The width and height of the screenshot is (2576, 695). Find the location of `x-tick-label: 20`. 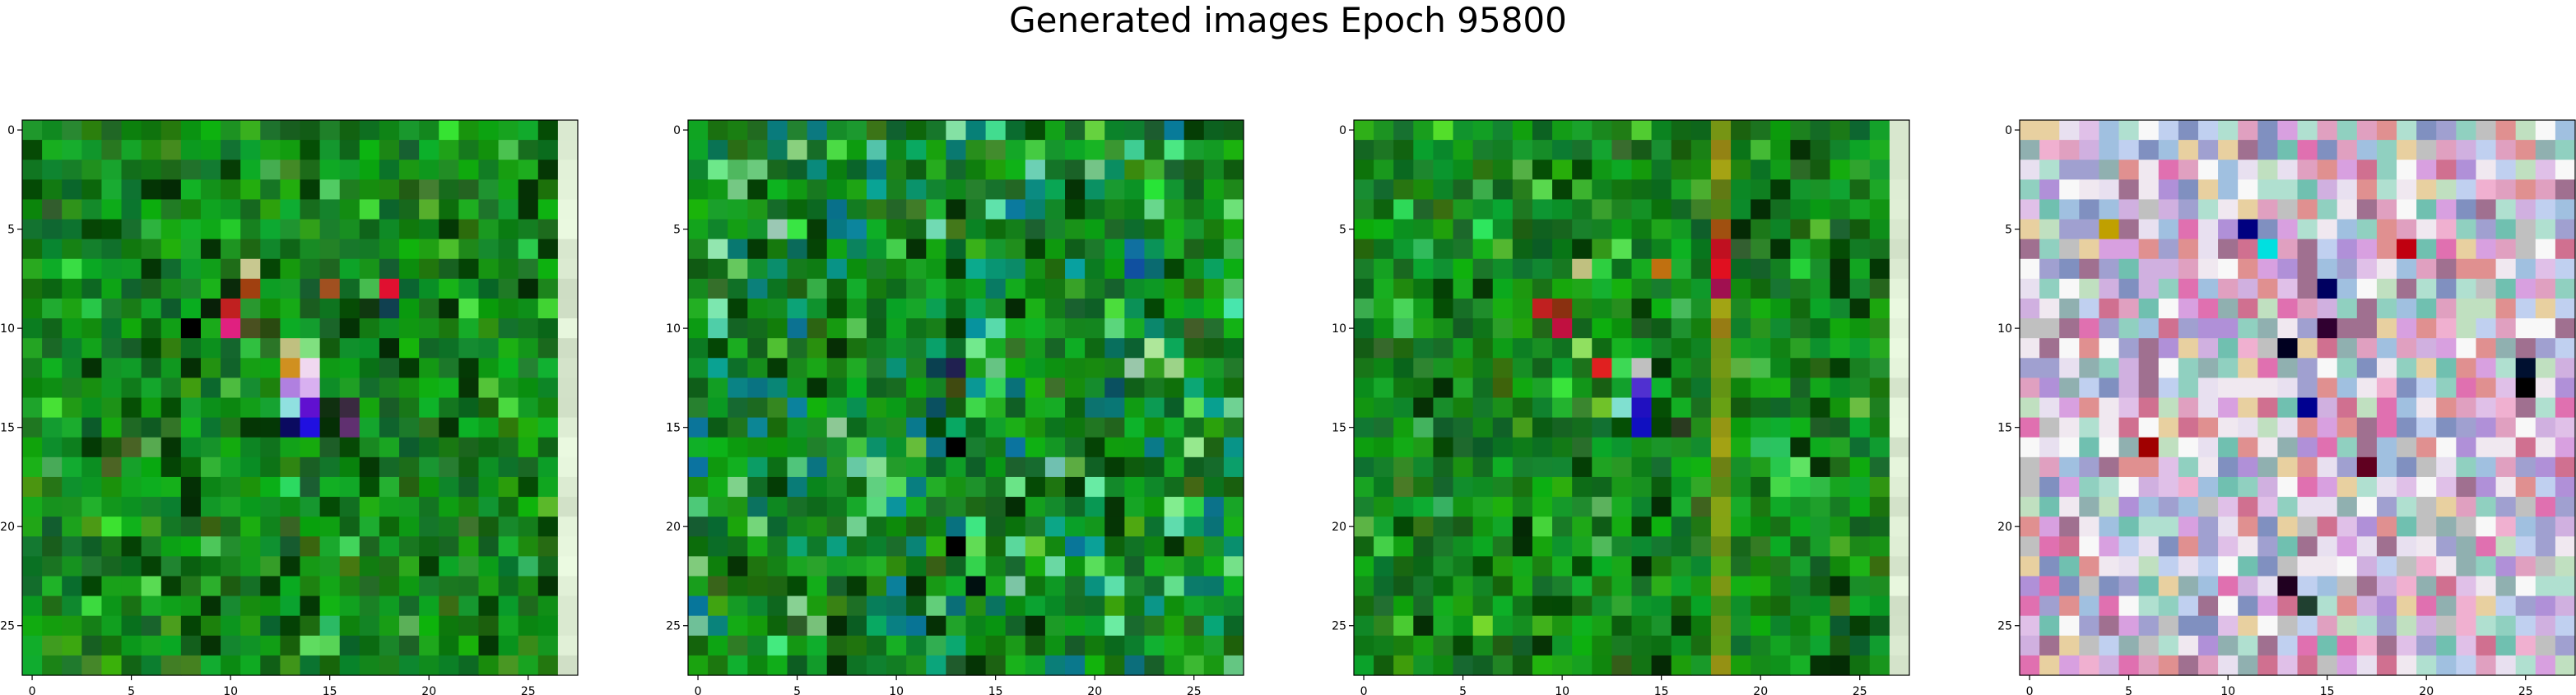

x-tick-label: 20 is located at coordinates (428, 690).